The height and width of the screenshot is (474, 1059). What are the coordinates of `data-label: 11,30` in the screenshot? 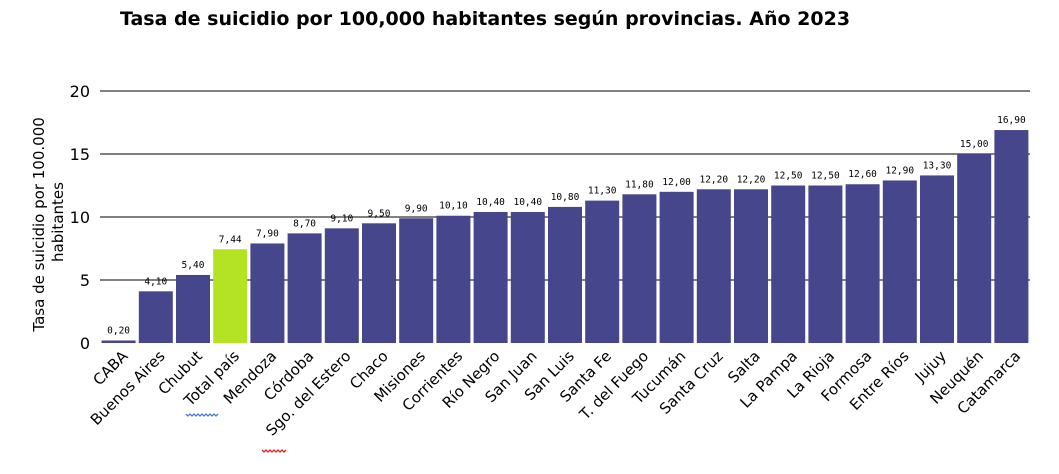 It's located at (602, 191).